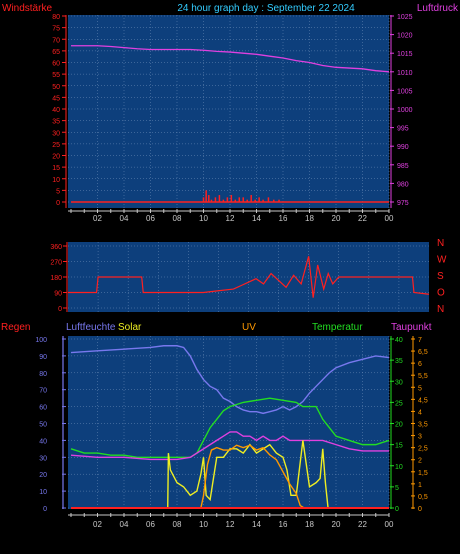  I want to click on wind-tick-label: 55, so click(56, 75).